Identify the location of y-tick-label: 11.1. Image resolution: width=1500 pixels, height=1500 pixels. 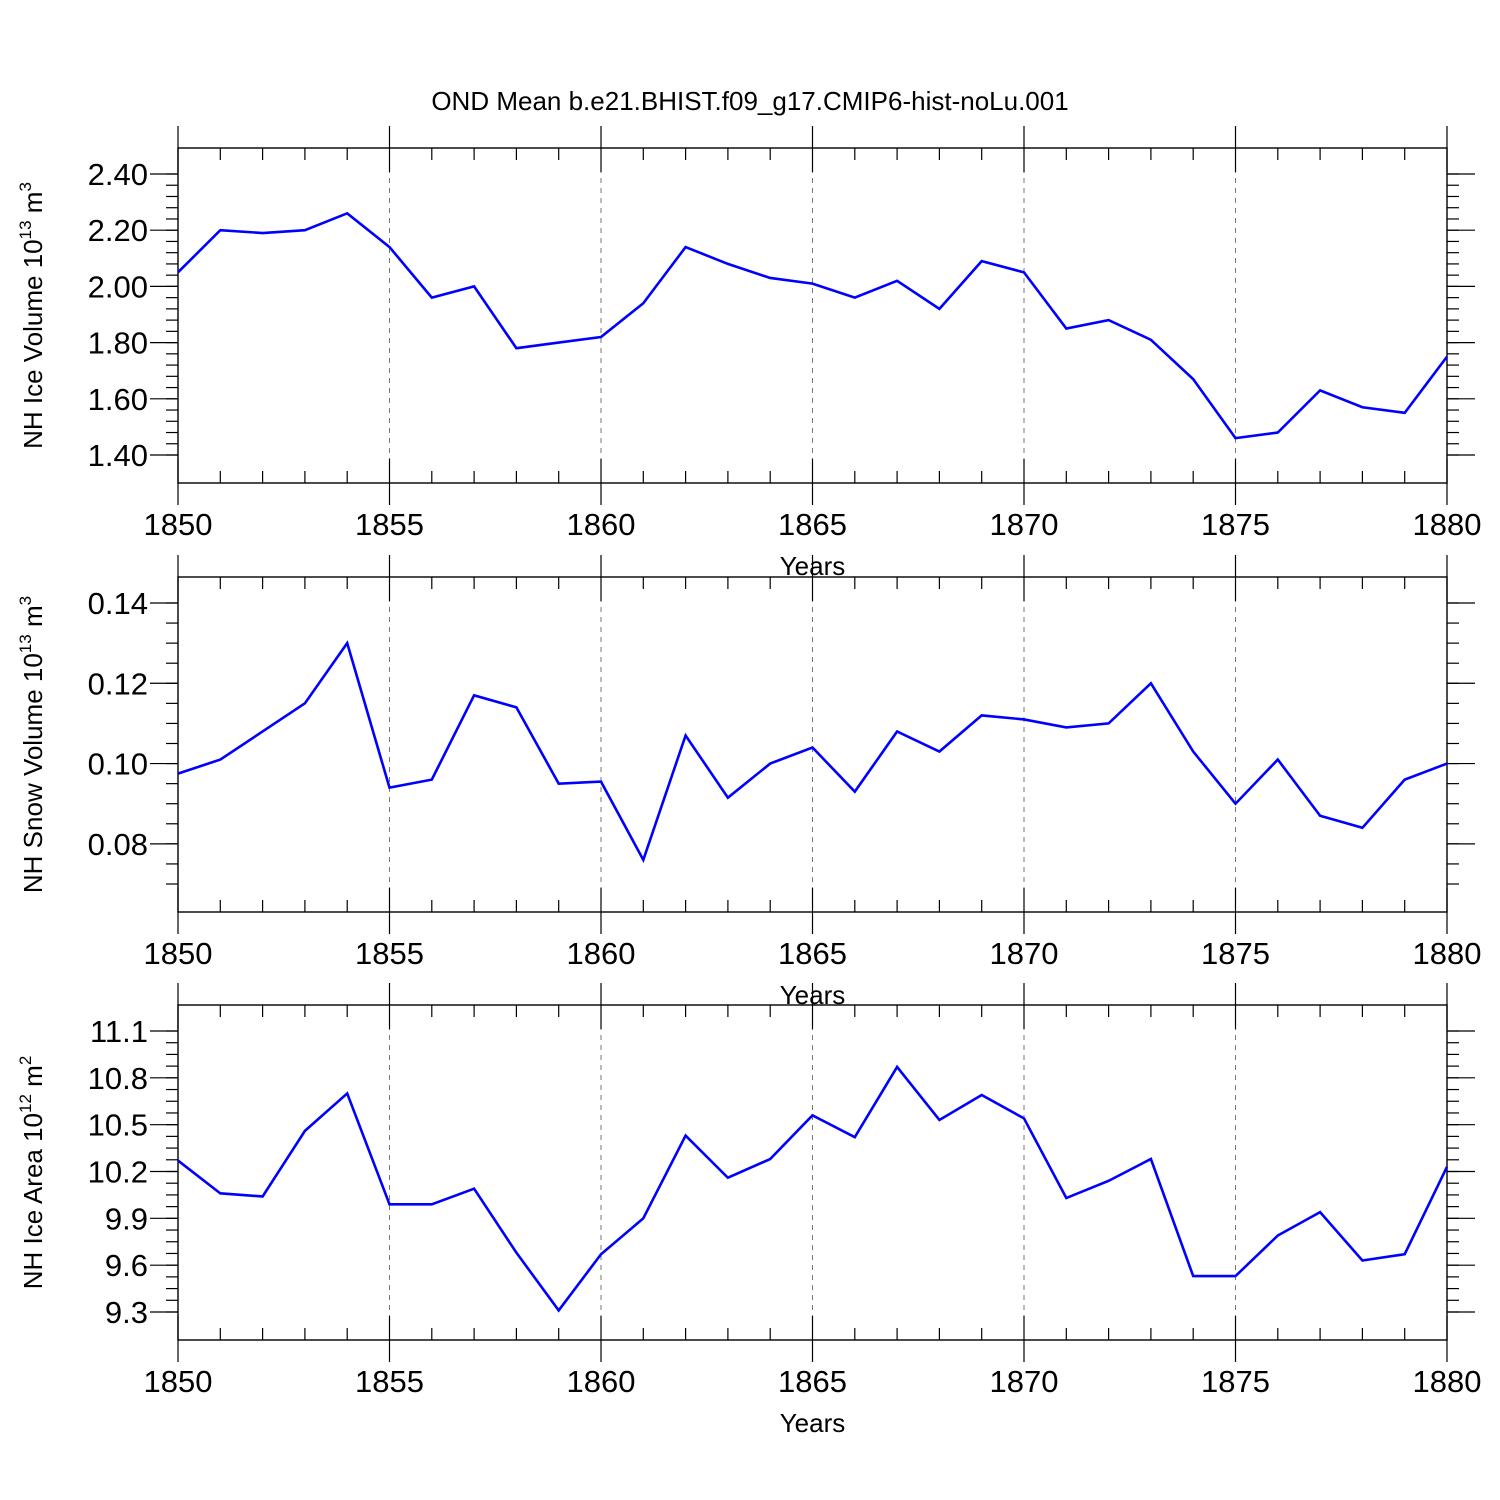
(119, 1031).